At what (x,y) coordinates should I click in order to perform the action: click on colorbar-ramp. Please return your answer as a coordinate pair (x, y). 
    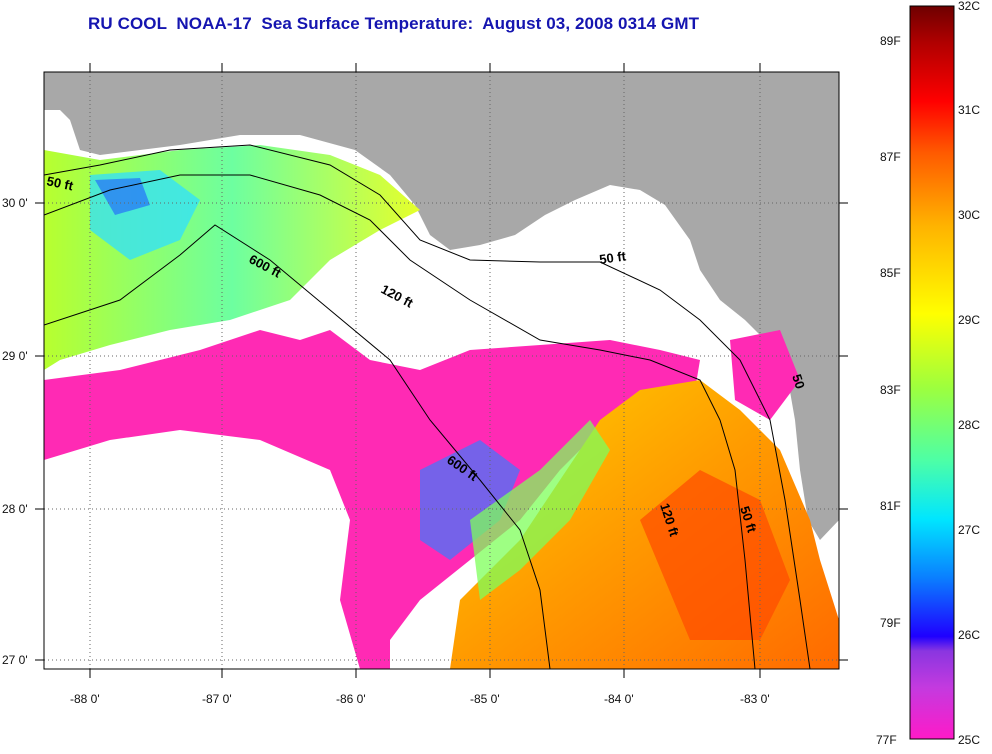
    Looking at the image, I should click on (932, 372).